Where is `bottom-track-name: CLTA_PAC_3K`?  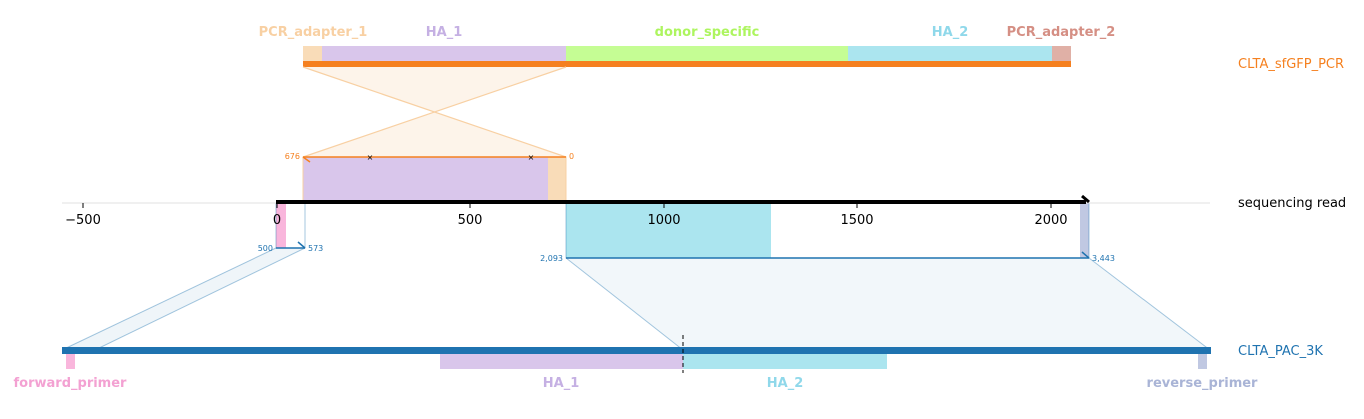
bottom-track-name: CLTA_PAC_3K is located at coordinates (1280, 351).